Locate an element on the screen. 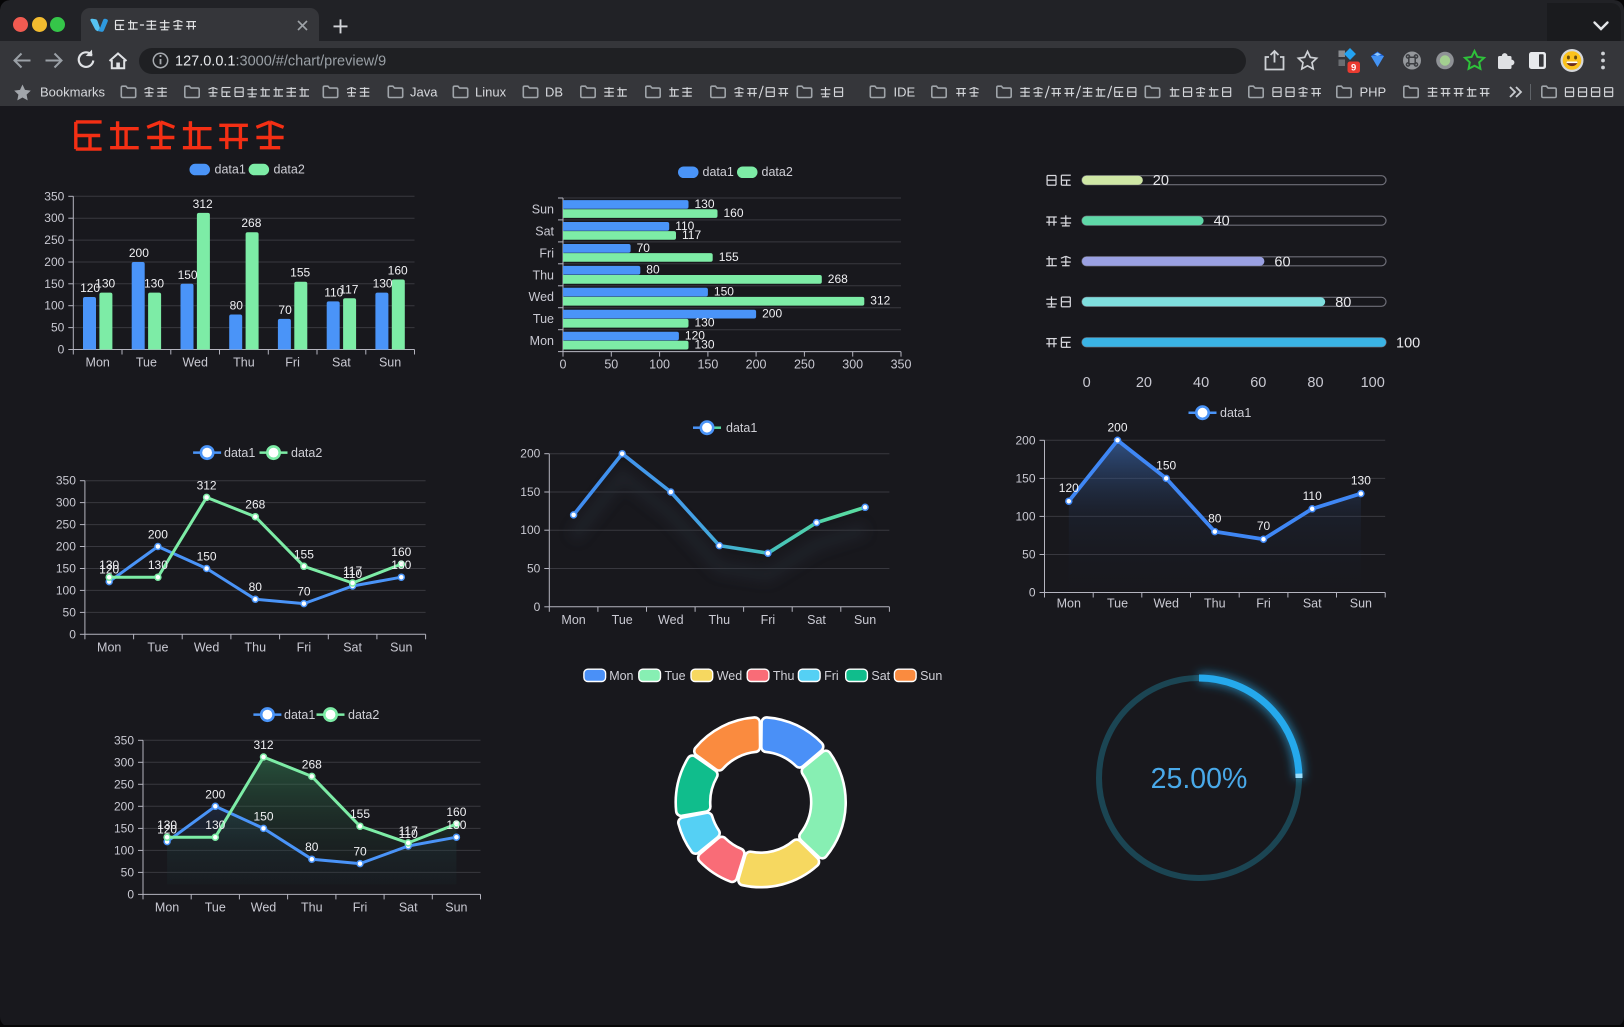 The height and width of the screenshot is (1027, 1624). svg-text: PHP is located at coordinates (1373, 92).